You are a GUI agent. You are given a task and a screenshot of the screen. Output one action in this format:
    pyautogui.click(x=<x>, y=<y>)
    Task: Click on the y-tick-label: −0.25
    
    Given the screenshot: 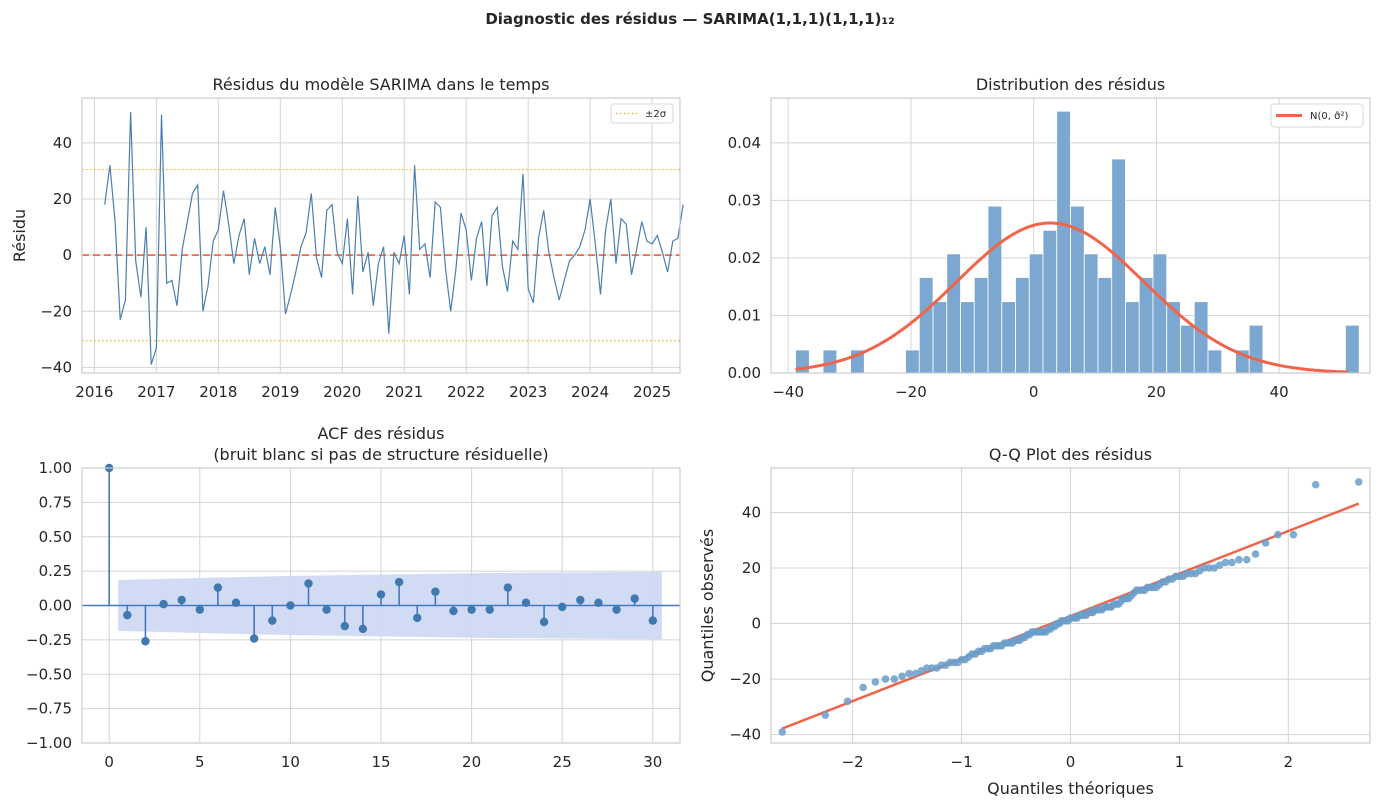 What is the action you would take?
    pyautogui.click(x=49, y=640)
    